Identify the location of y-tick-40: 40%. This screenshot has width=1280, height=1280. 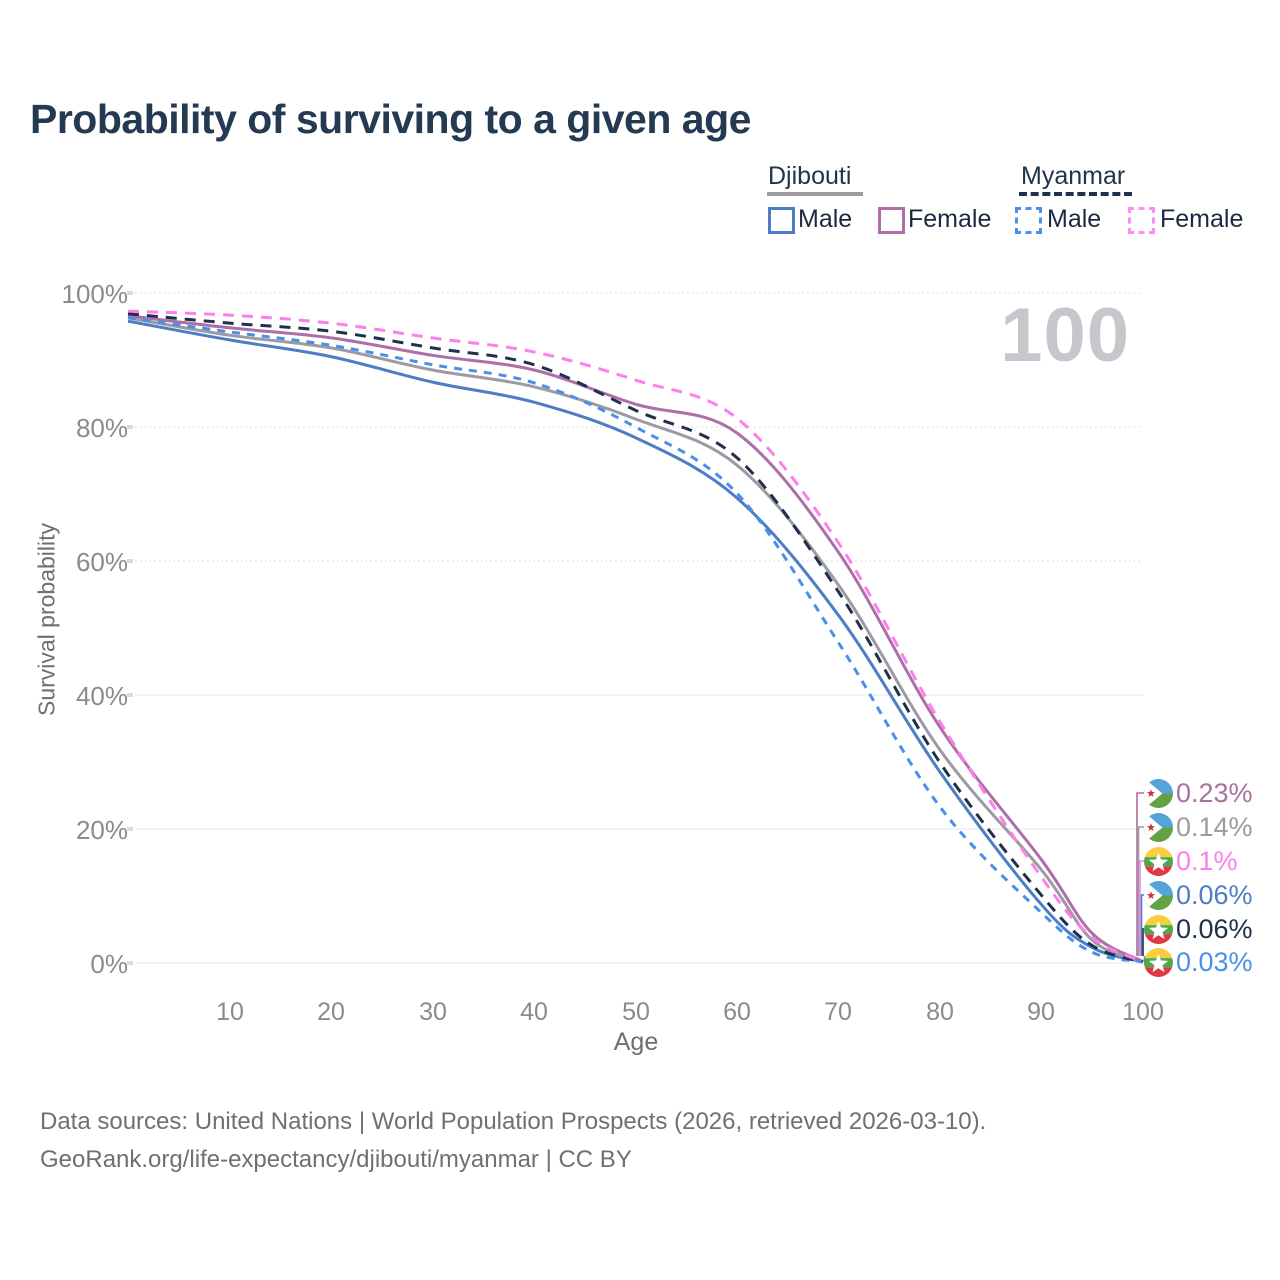
(101, 696).